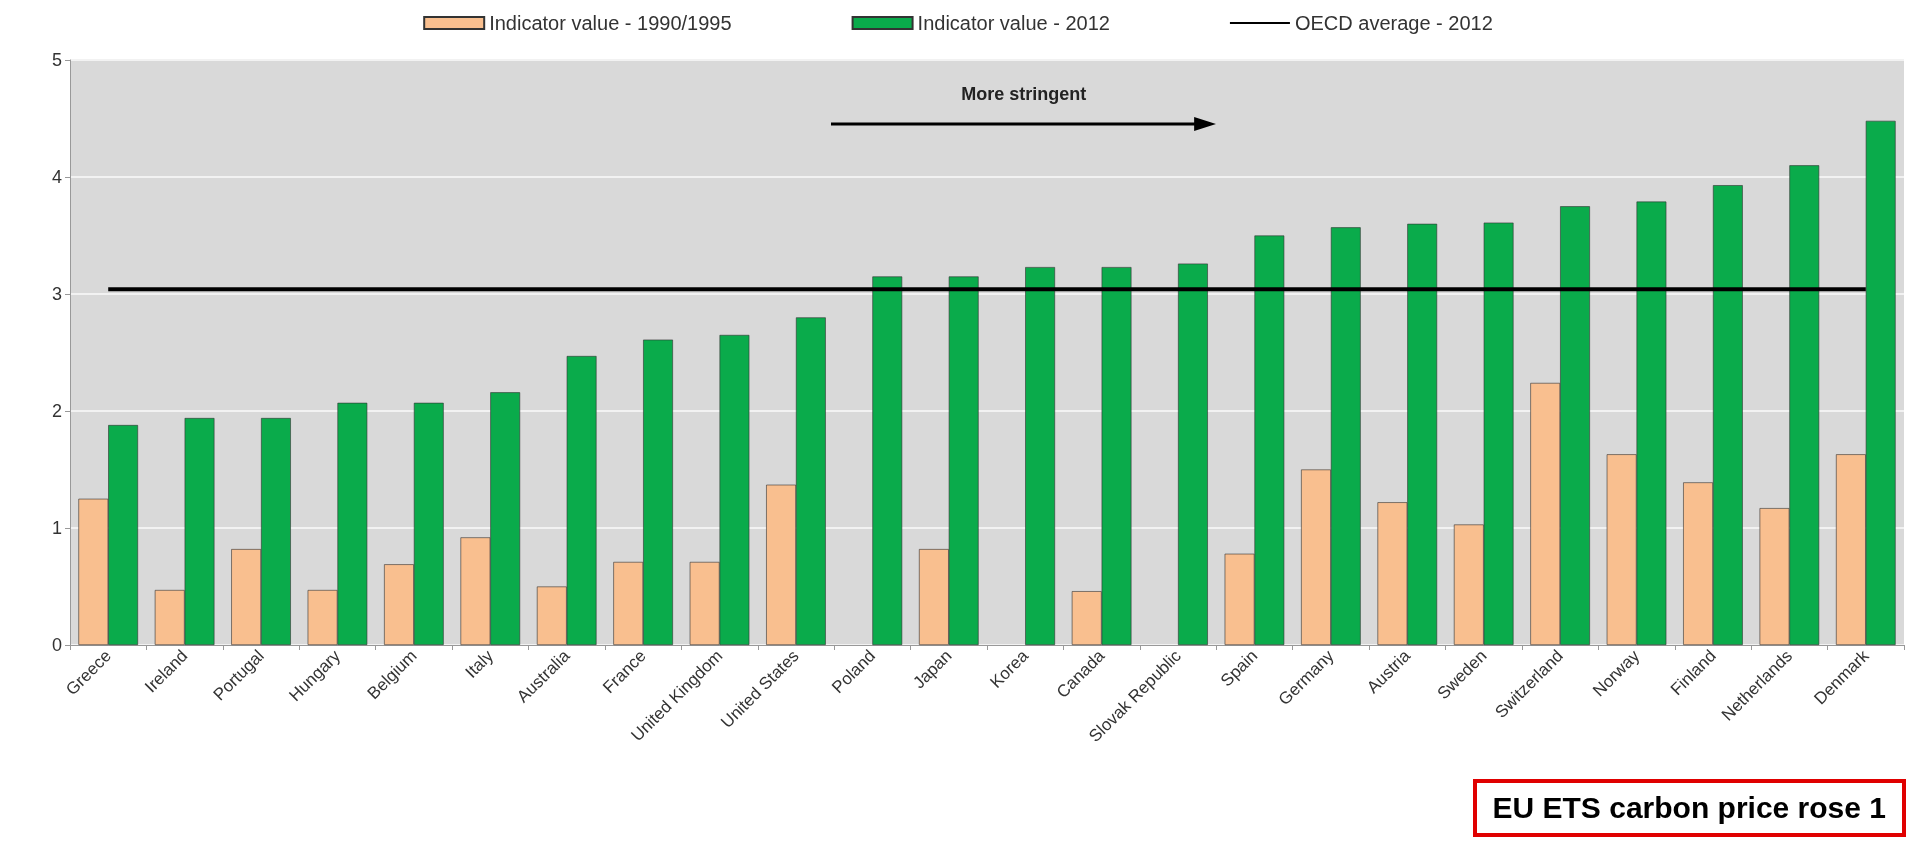 Image resolution: width=1916 pixels, height=845 pixels. I want to click on annotation: More stringent, so click(1024, 95).